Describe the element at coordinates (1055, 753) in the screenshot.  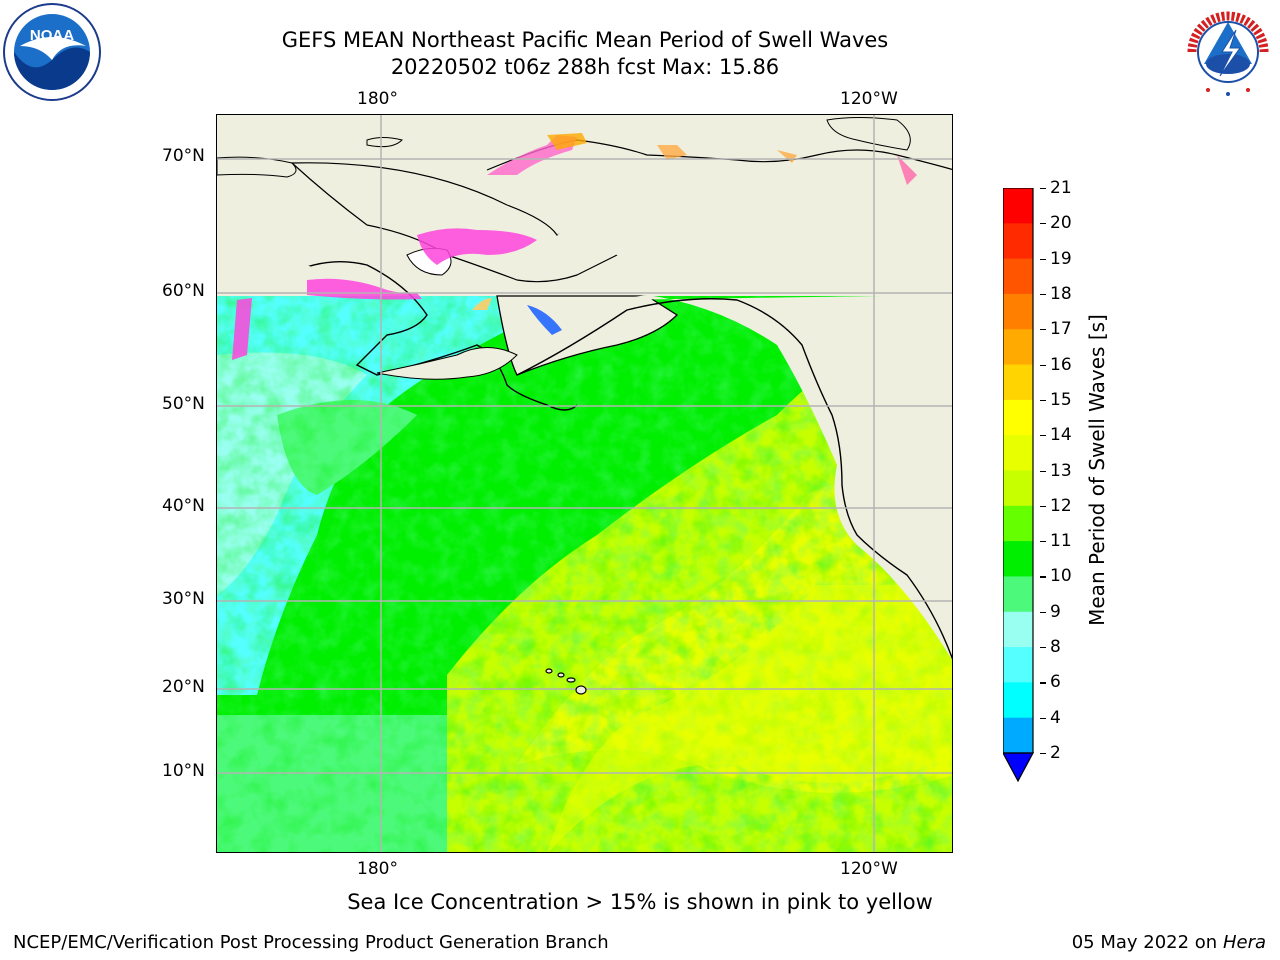
I see `colorbar-tick-label: 2` at that location.